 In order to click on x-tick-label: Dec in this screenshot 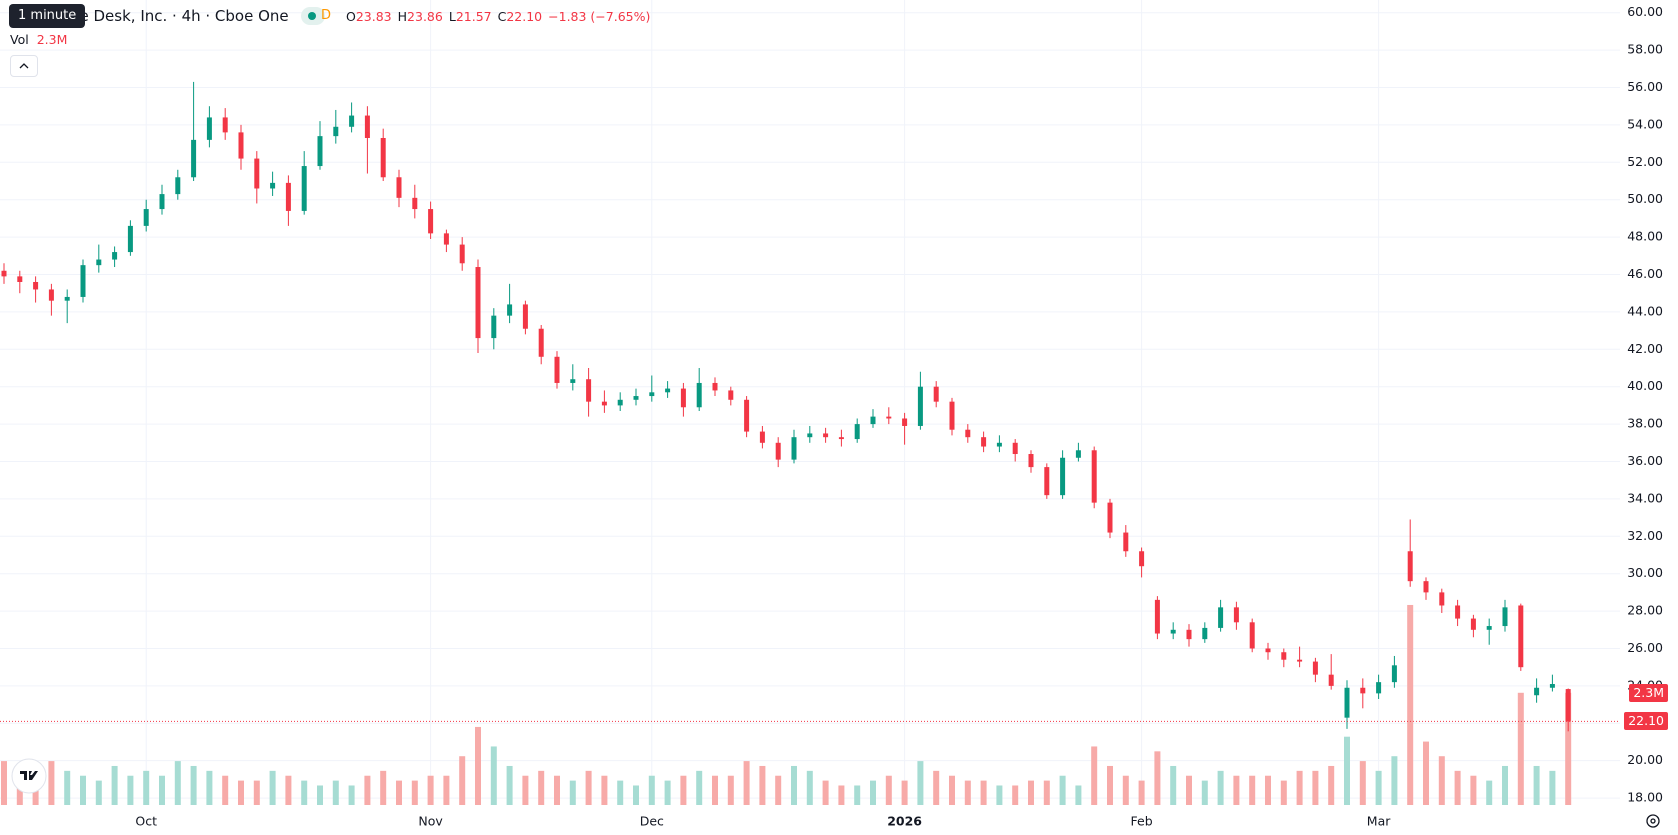, I will do `click(652, 821)`.